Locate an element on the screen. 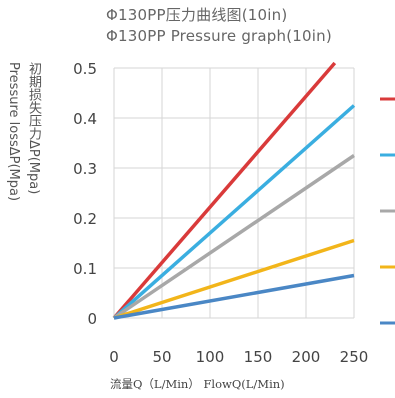  y-tick-label: 0.2 is located at coordinates (85, 219).